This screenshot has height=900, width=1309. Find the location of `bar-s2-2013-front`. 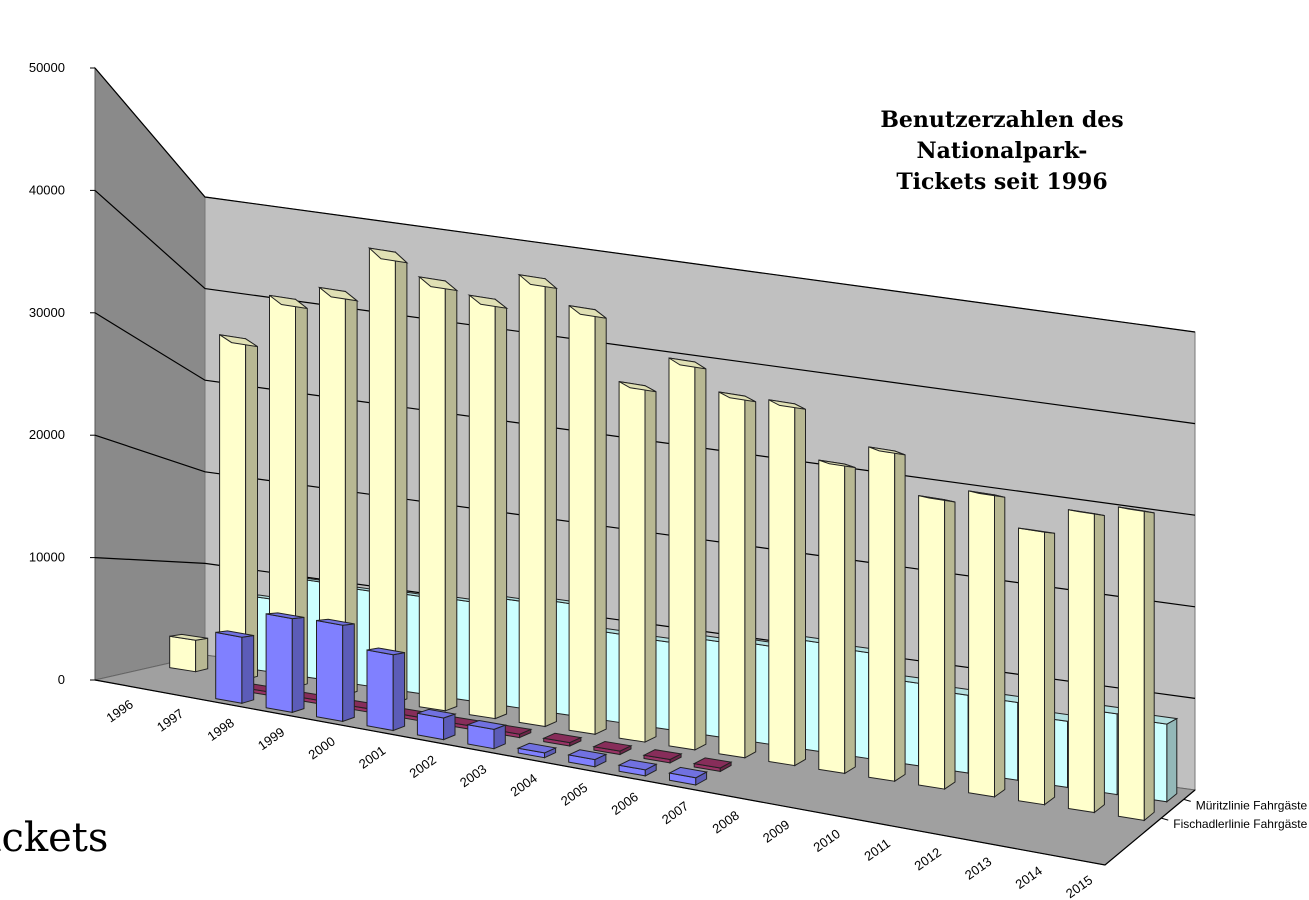

bar-s2-2013-front is located at coordinates (1031, 666).